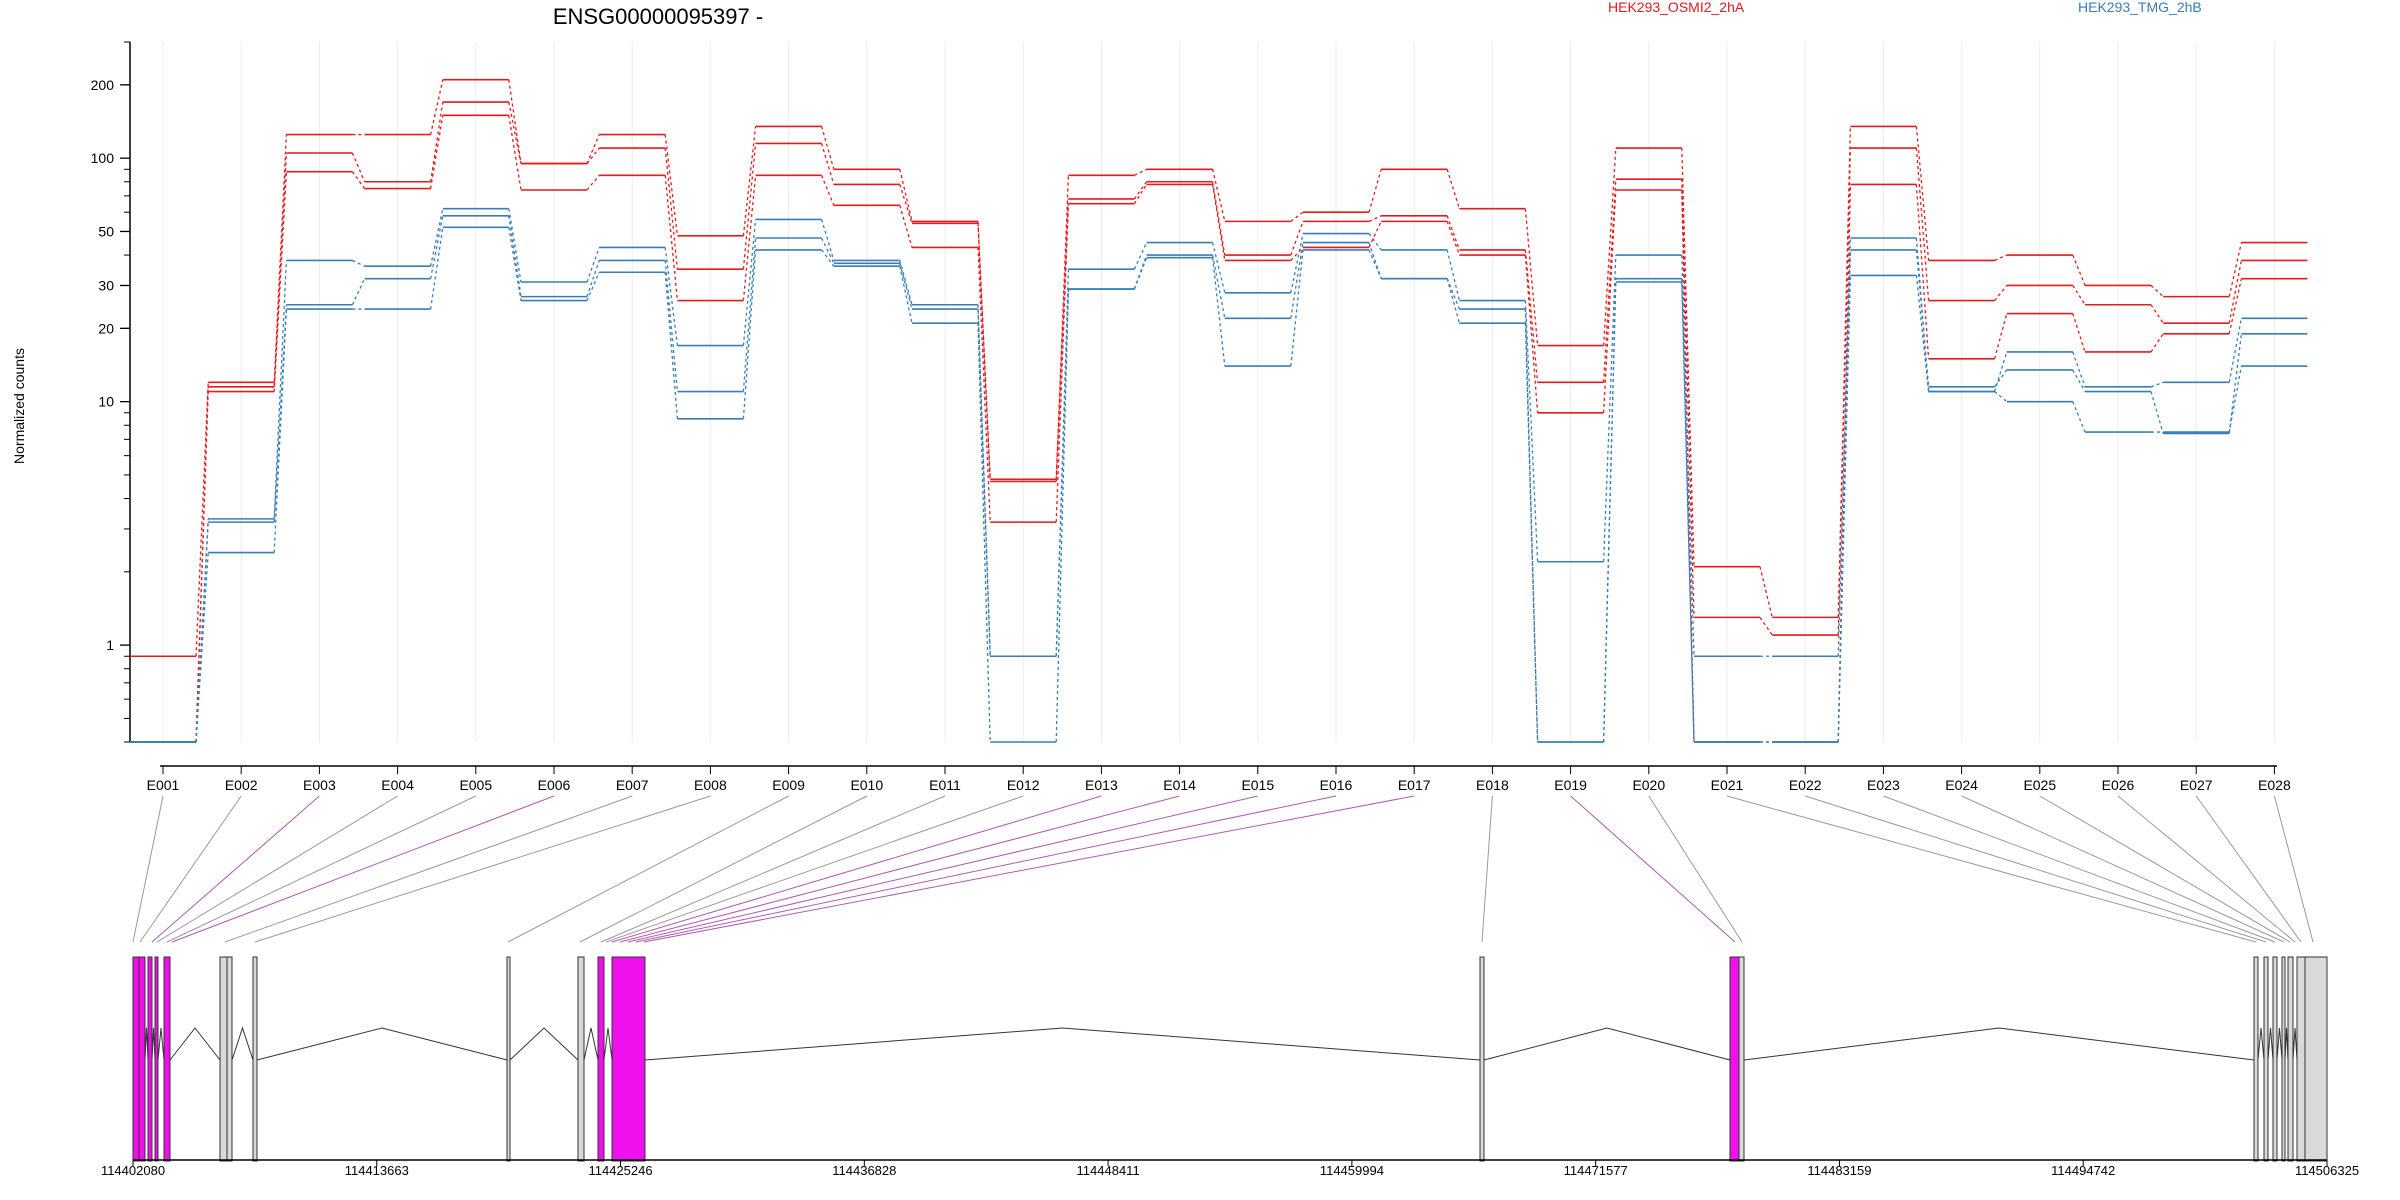  What do you see at coordinates (554, 785) in the screenshot?
I see `x-tick-label-E006: E006` at bounding box center [554, 785].